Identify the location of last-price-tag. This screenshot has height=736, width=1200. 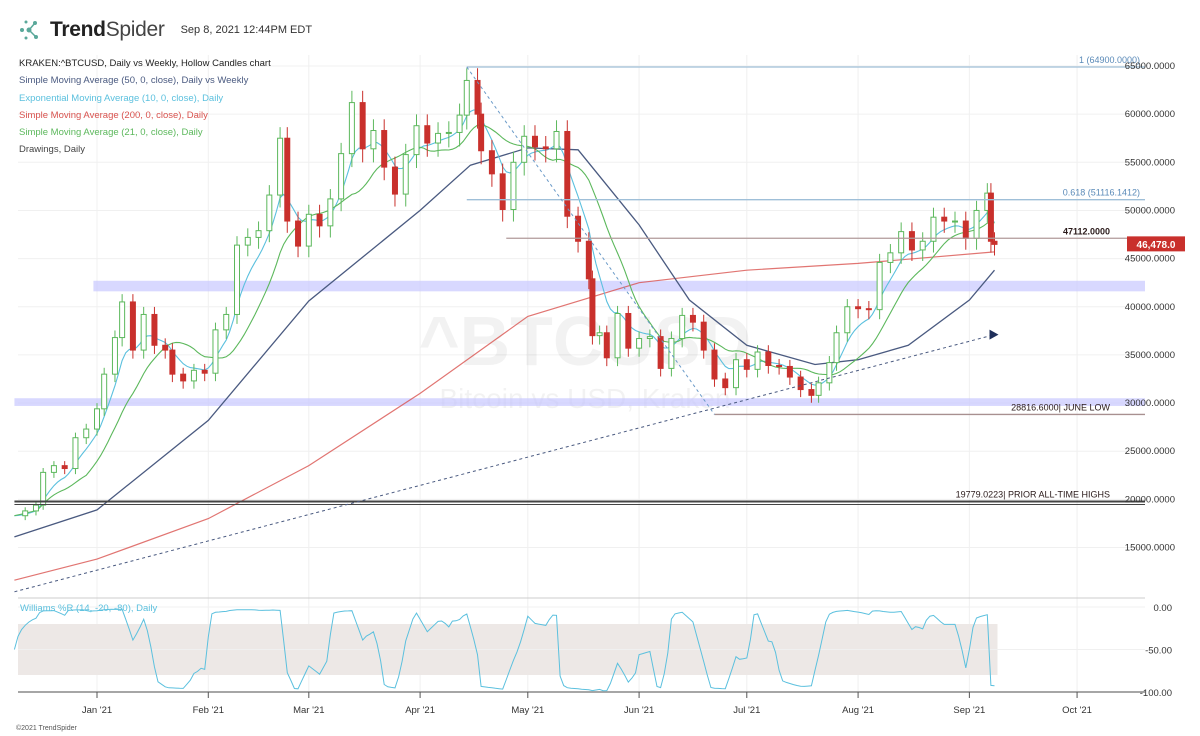
(1156, 244).